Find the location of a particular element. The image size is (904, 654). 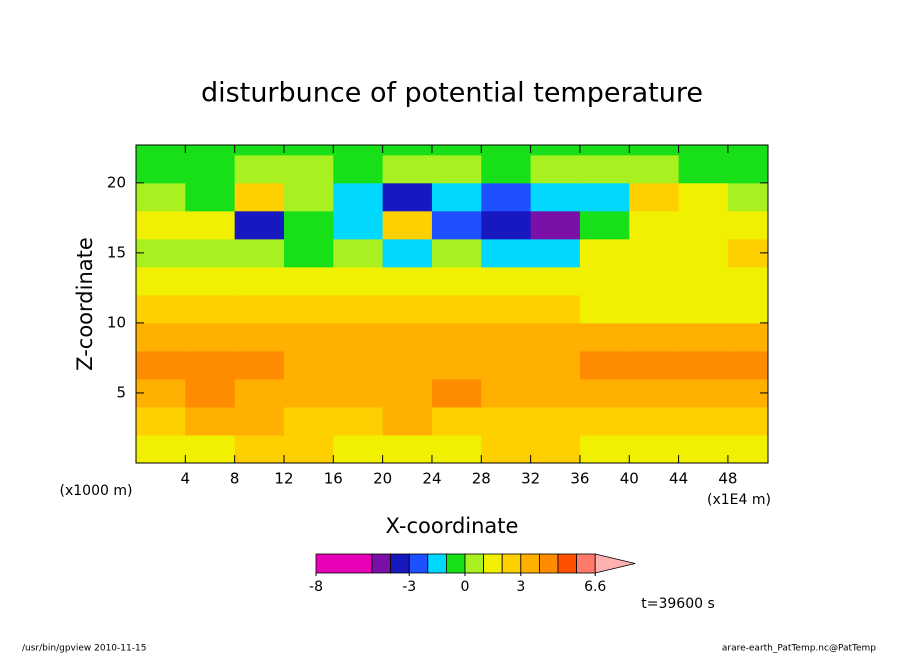

chart-title: disturbunce of potential temperature is located at coordinates (452, 93).